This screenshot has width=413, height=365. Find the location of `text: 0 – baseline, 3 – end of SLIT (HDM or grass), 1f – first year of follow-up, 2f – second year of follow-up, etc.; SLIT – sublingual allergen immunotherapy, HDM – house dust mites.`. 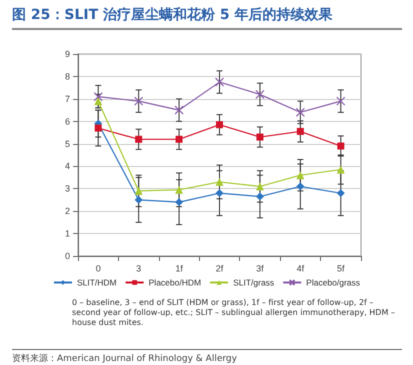

text: 0 – baseline, 3 – end of SLIT (HDM or grass), 1f – first year of follow-up, 2f – second year of follow-up, etc.; SLIT – sublingual allergen immunotherapy, HDM – house dust mites. is located at coordinates (234, 313).